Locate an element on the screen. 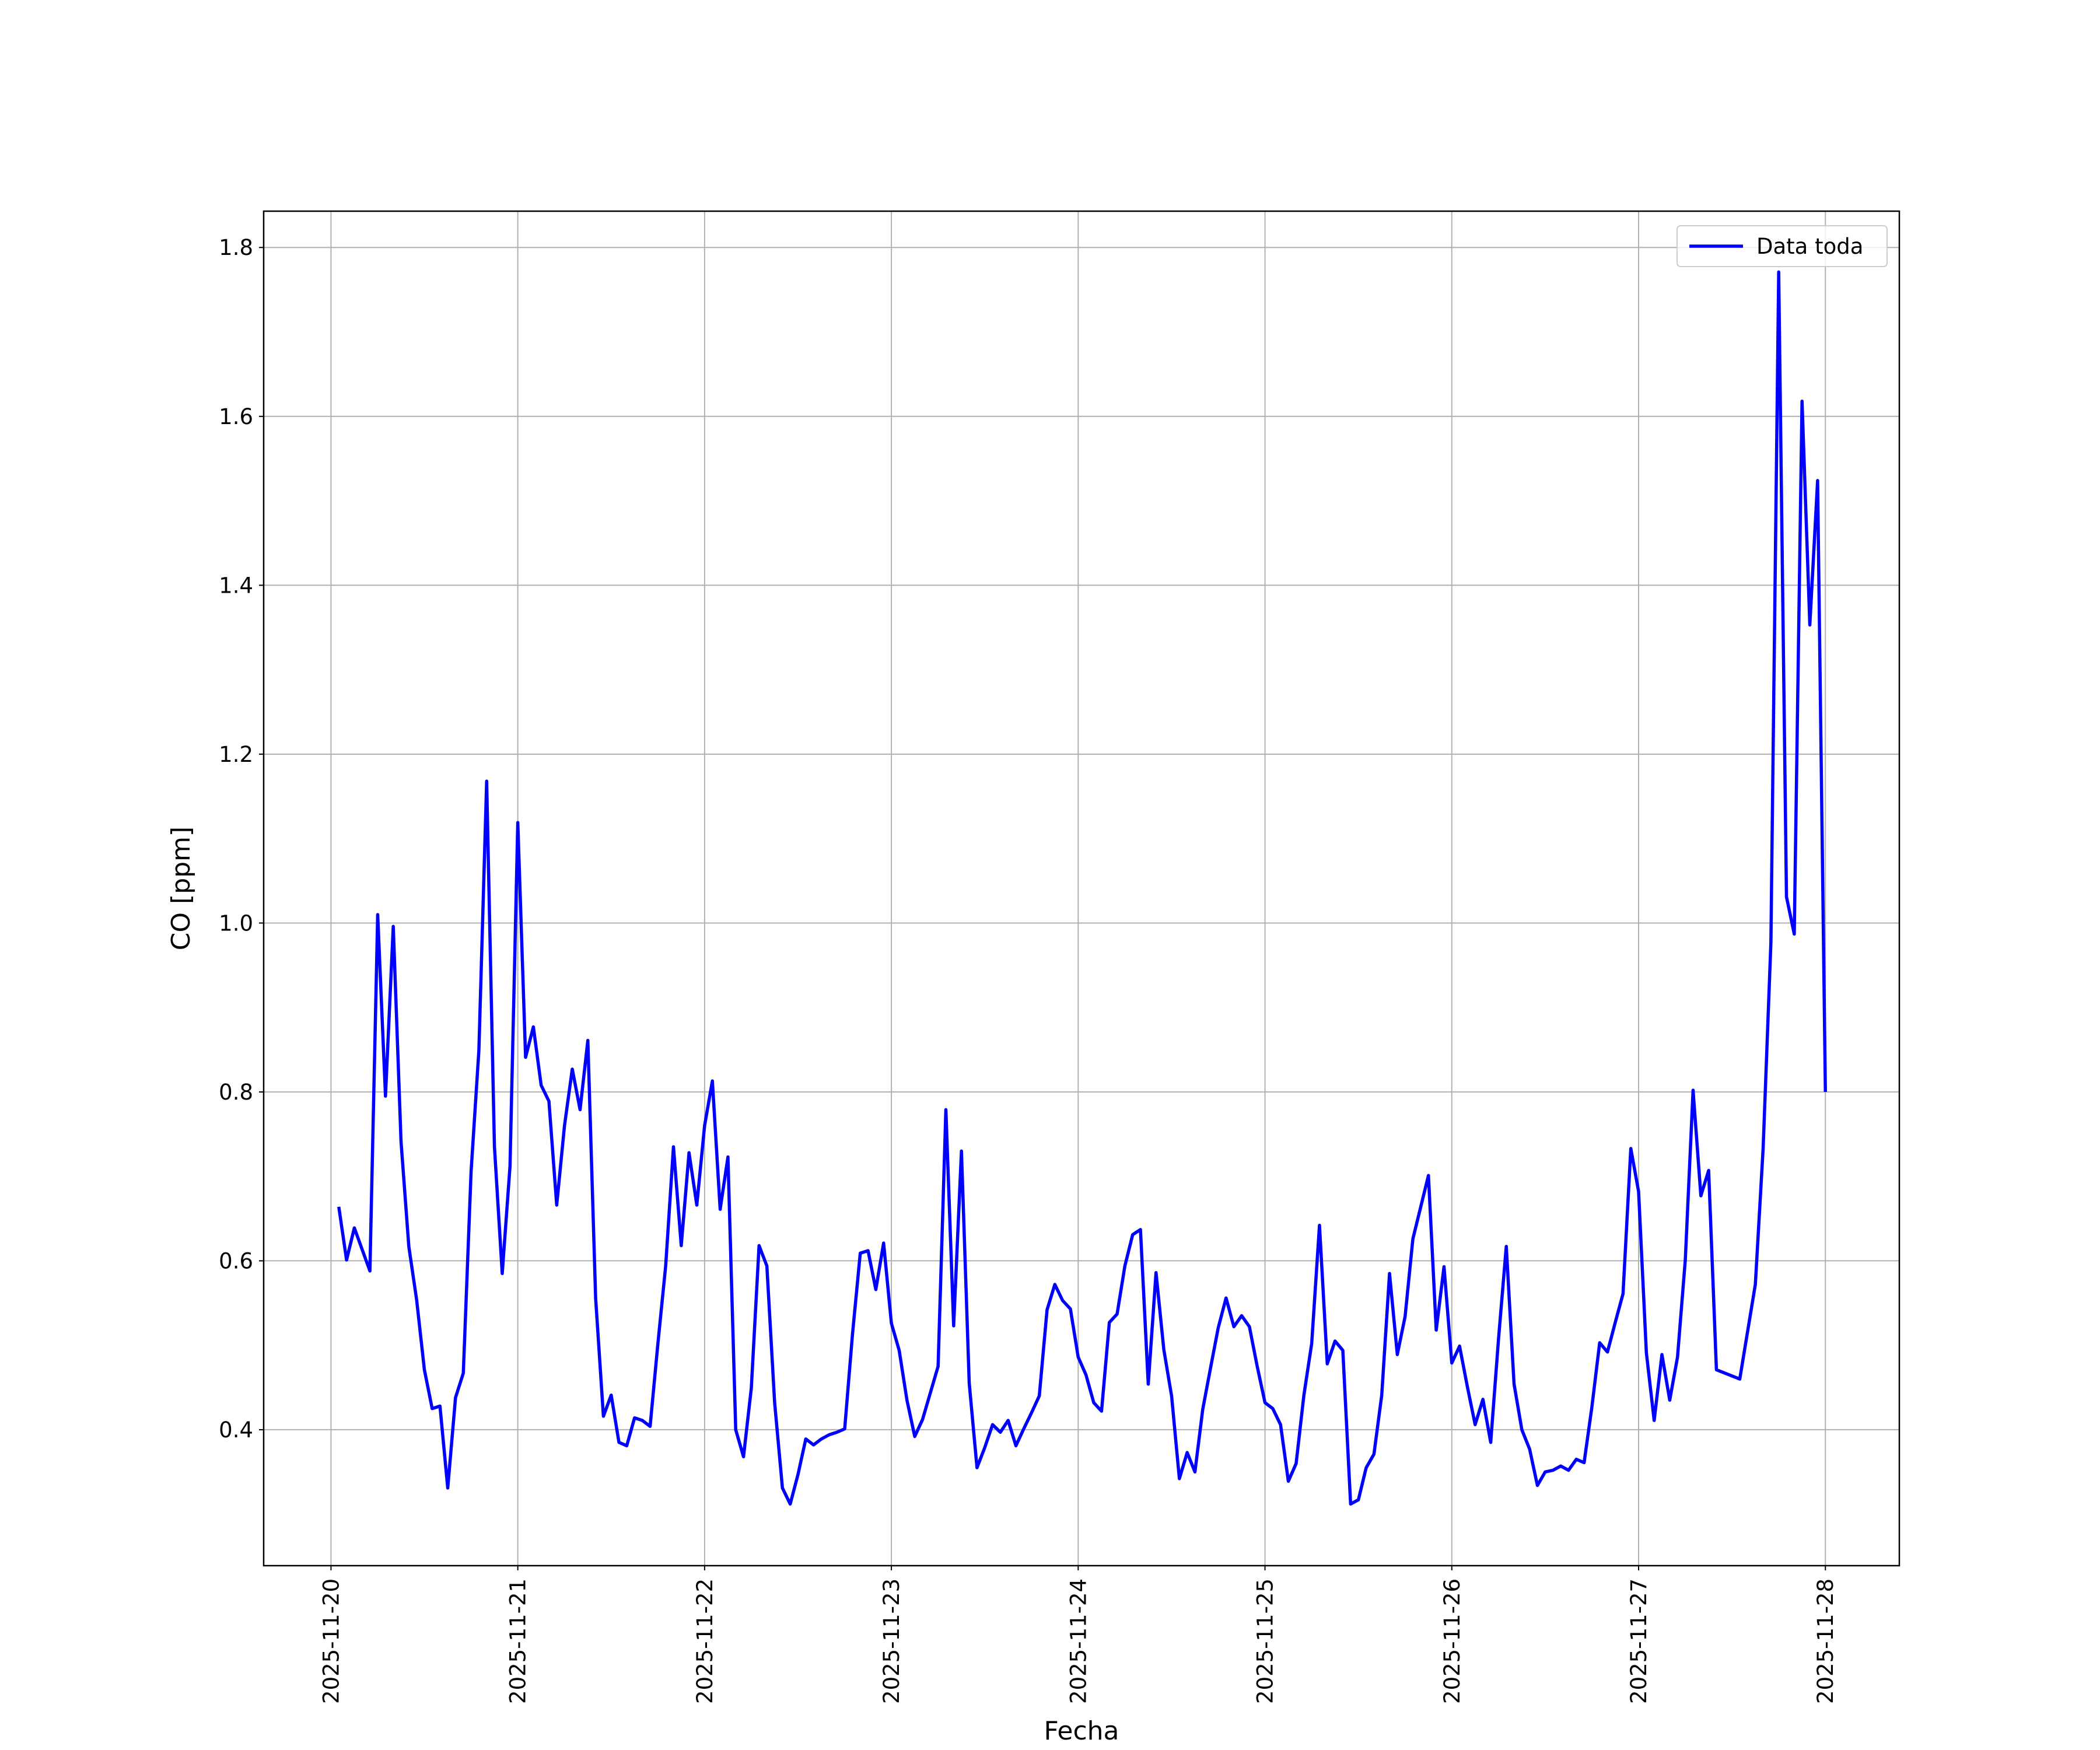 The width and height of the screenshot is (2100, 1750). legend-label: Data toda is located at coordinates (1810, 246).